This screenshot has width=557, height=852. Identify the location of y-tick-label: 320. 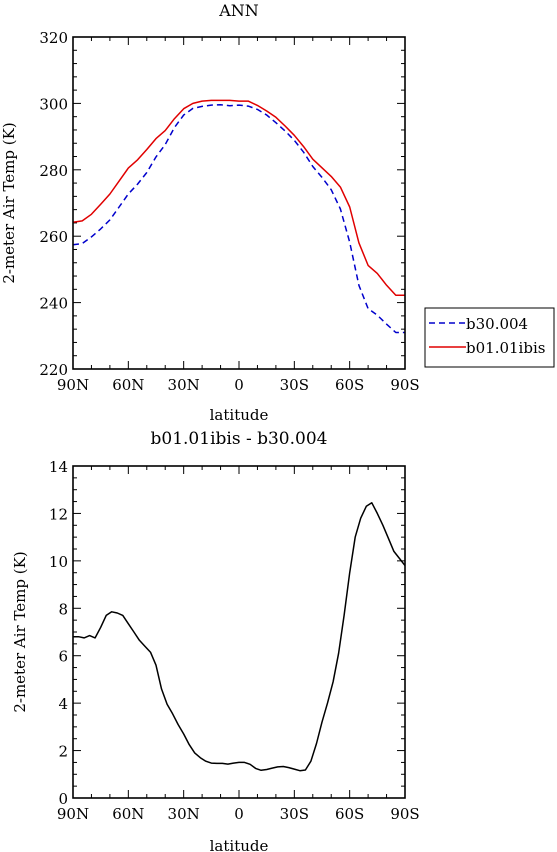
(53, 38).